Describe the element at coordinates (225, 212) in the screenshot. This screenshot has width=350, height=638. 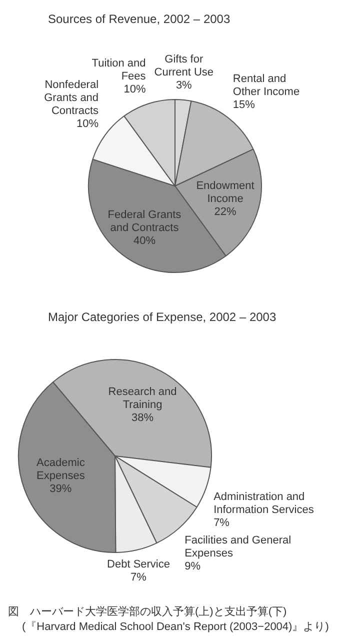
I see `data-label: 22%` at that location.